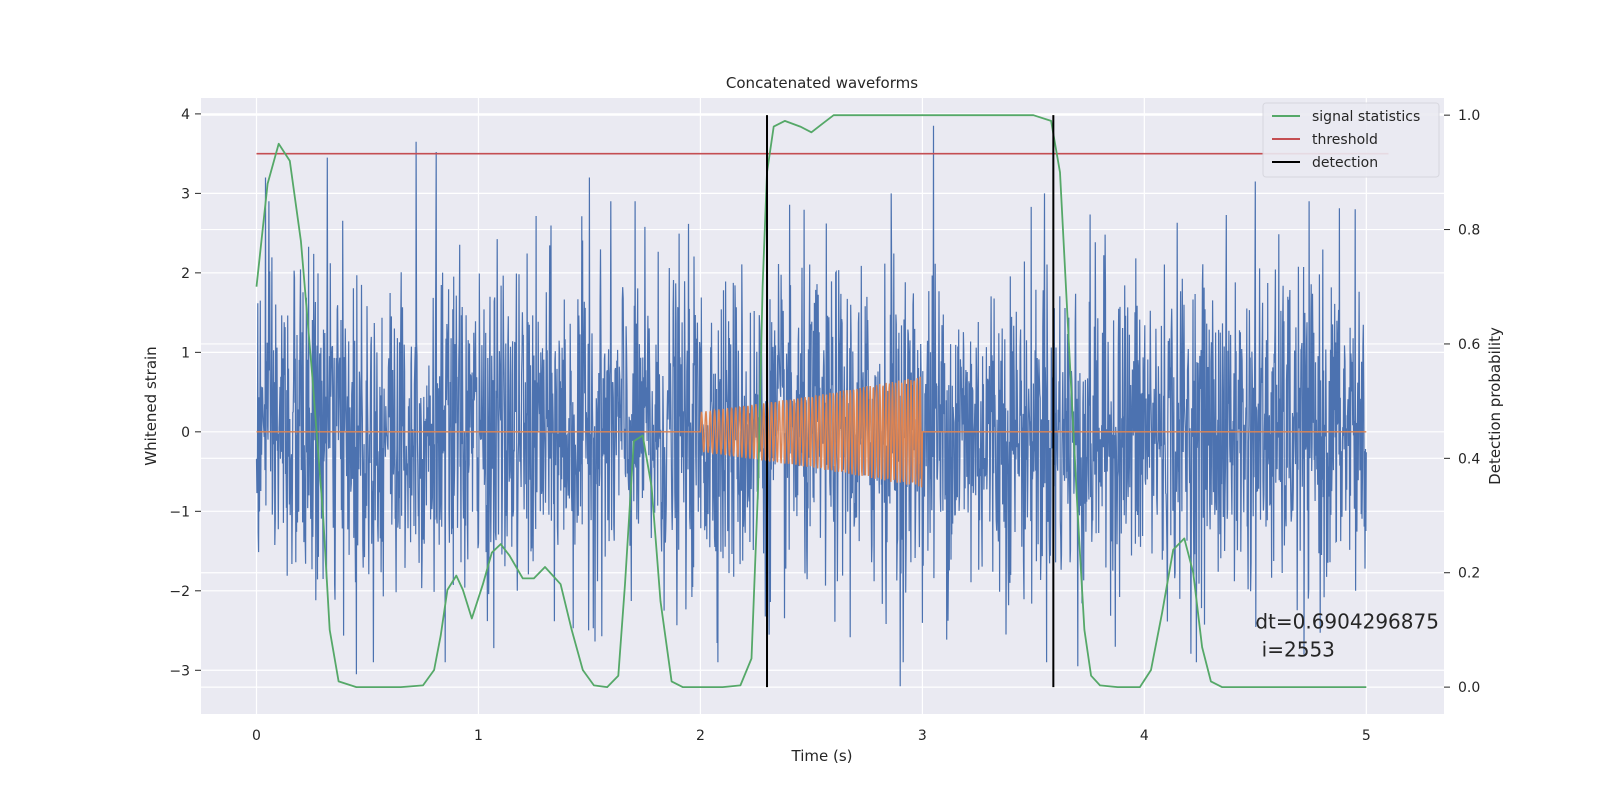 The width and height of the screenshot is (1600, 800). What do you see at coordinates (811, 736) in the screenshot?
I see `x-axis-ticks: 0 1 2 3 4 5` at bounding box center [811, 736].